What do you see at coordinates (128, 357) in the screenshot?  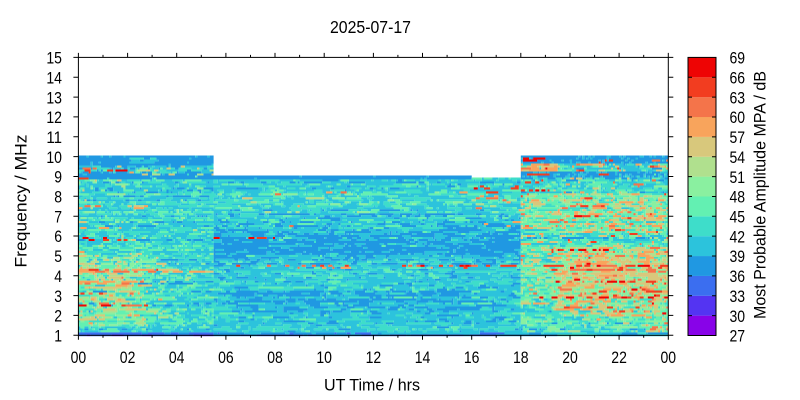 I see `svg-text: 02` at bounding box center [128, 357].